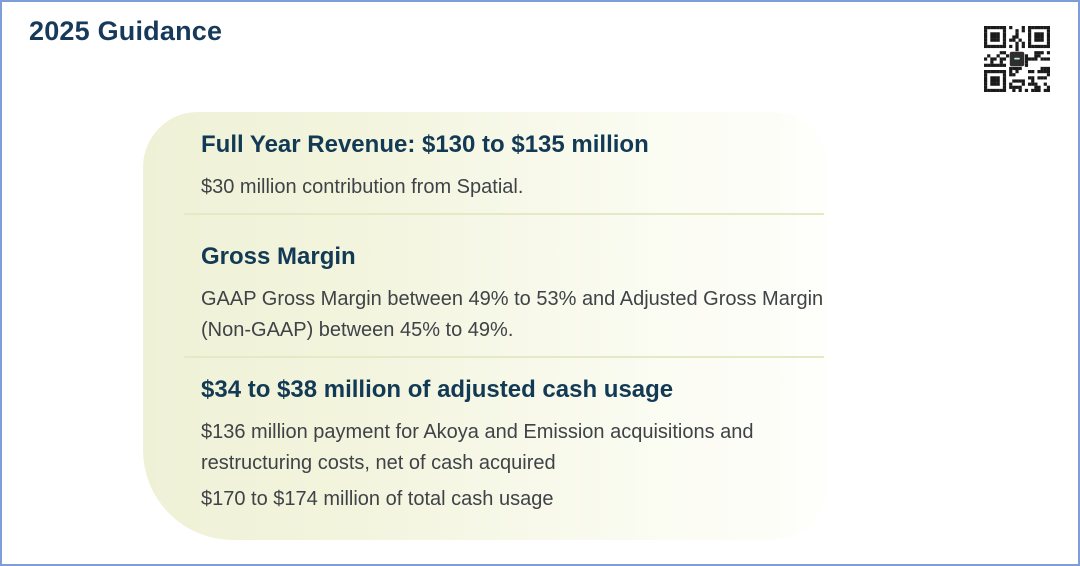 Image resolution: width=1080 pixels, height=566 pixels. I want to click on section-revenue-heading: Full Year Revenue: $130 to $135 million, so click(425, 144).